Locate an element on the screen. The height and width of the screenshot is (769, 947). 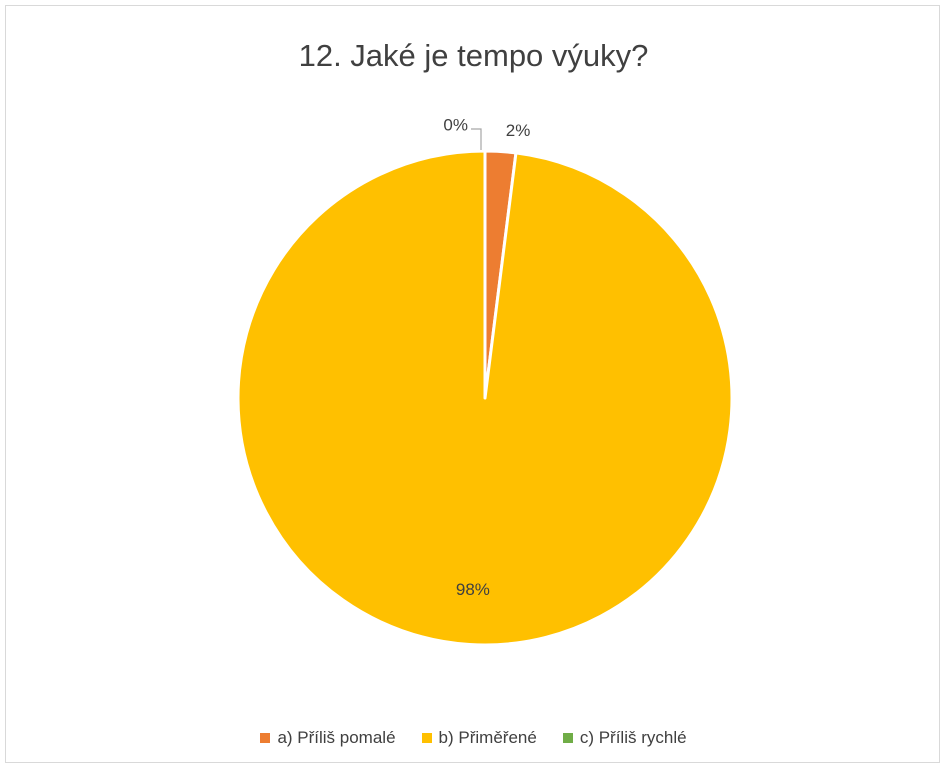
chart-title: 12. Jaké je tempo výuky? is located at coordinates (473, 55).